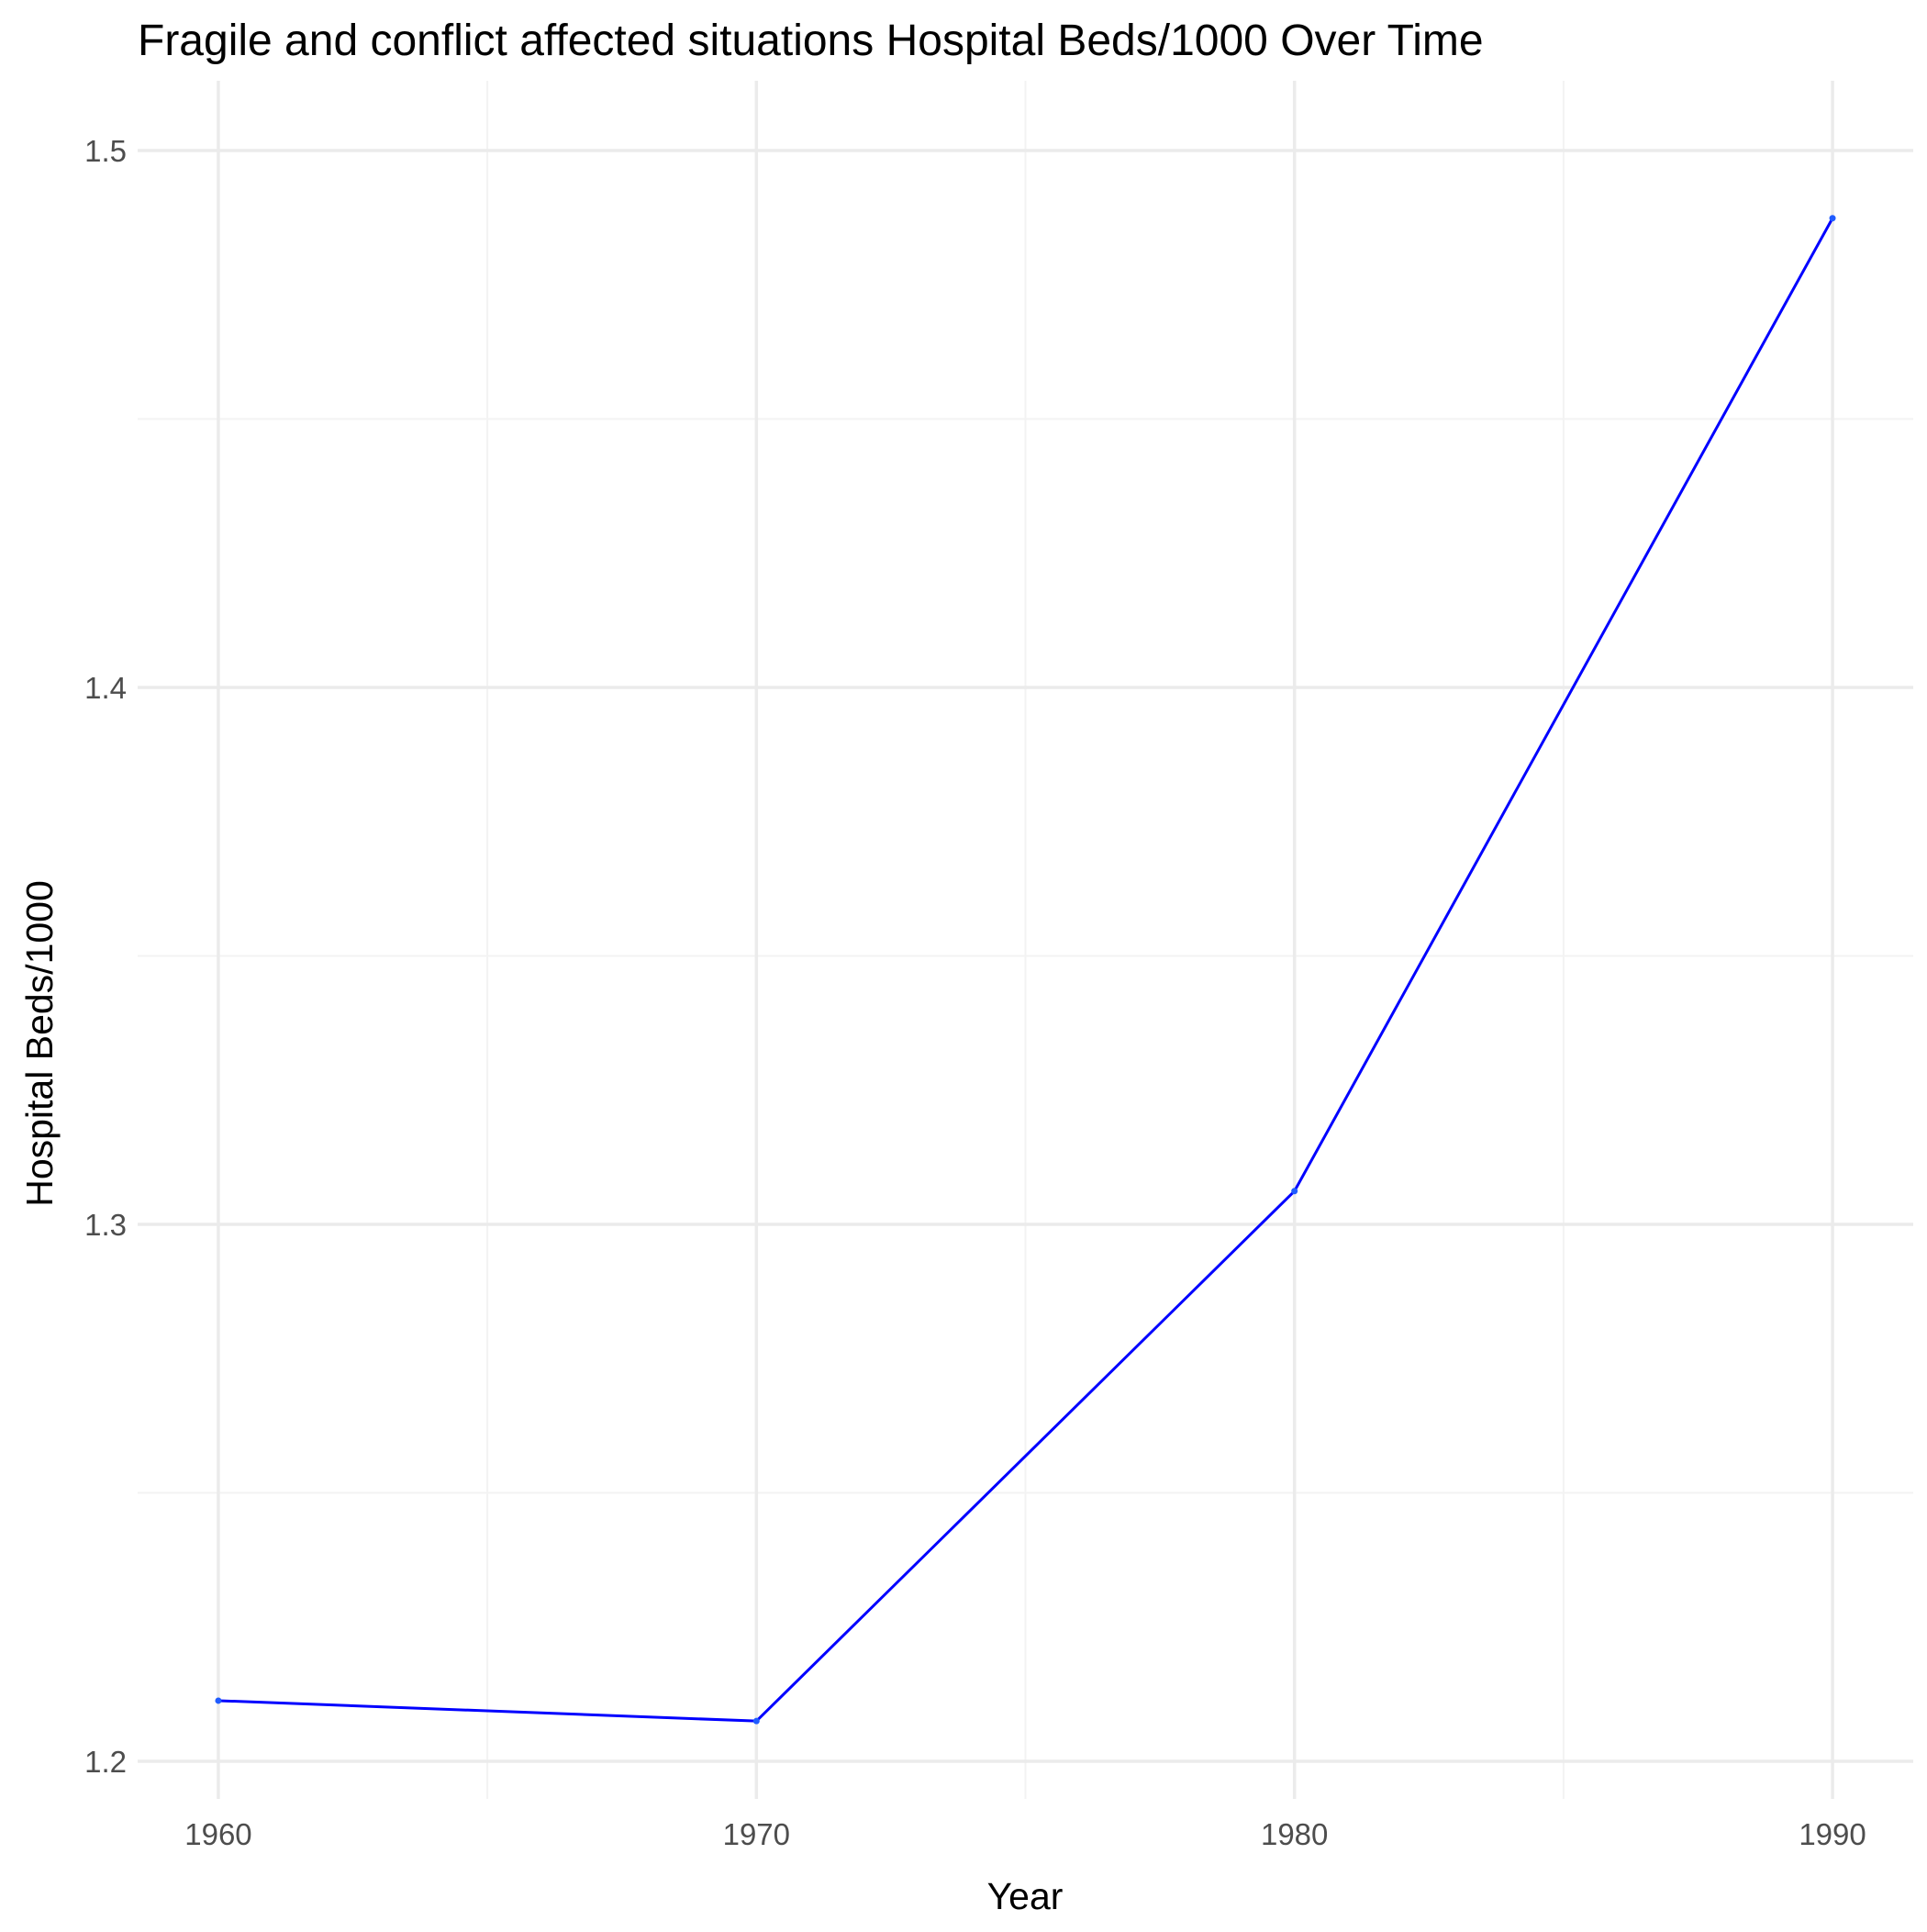 The image size is (1927, 1932). What do you see at coordinates (217, 1834) in the screenshot?
I see `x-tick-label: 1960` at bounding box center [217, 1834].